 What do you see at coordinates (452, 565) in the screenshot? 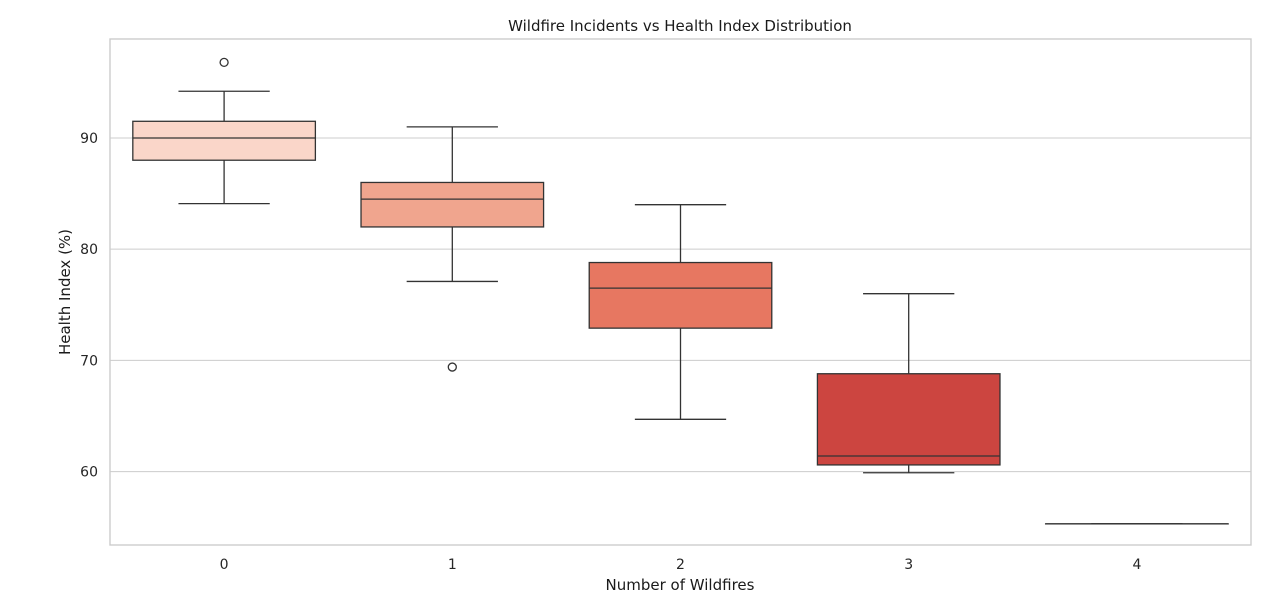
I see `x-tick-label-1: 1` at bounding box center [452, 565].